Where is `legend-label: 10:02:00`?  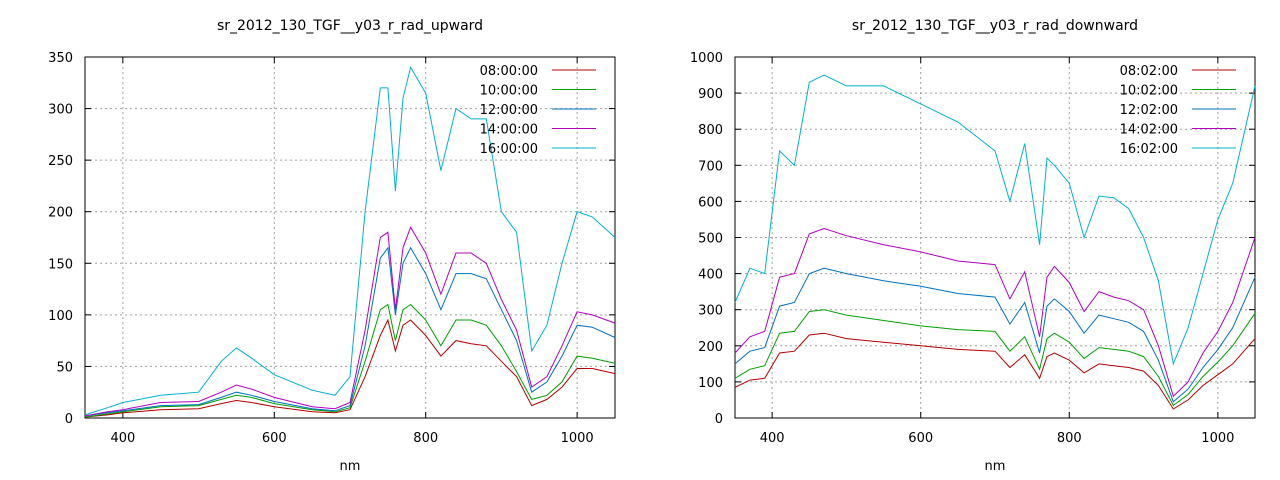
legend-label: 10:02:00 is located at coordinates (1149, 91).